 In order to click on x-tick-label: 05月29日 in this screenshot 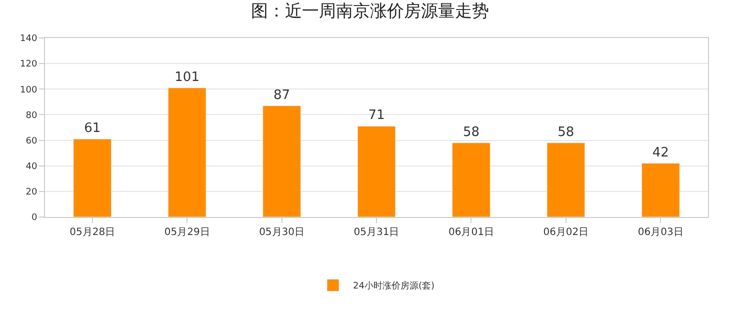, I will do `click(187, 232)`.